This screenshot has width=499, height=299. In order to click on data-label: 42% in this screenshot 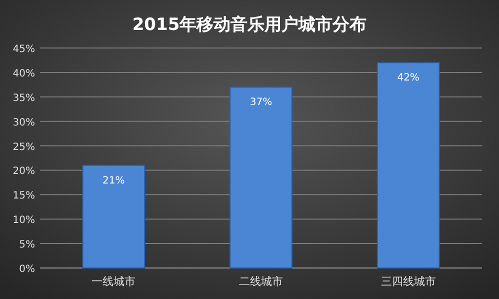, I will do `click(408, 78)`.